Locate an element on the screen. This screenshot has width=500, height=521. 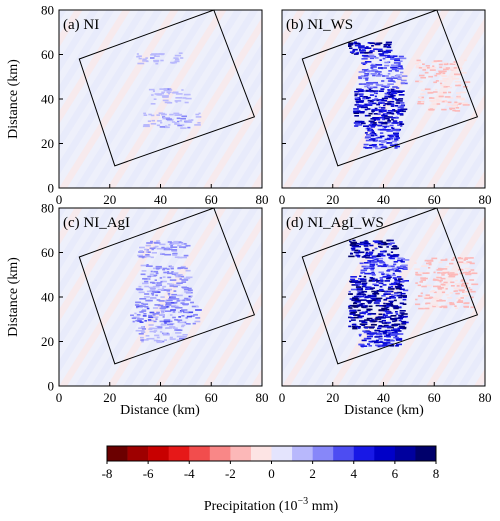
colorbar-tick-label: -6 is located at coordinates (148, 473).